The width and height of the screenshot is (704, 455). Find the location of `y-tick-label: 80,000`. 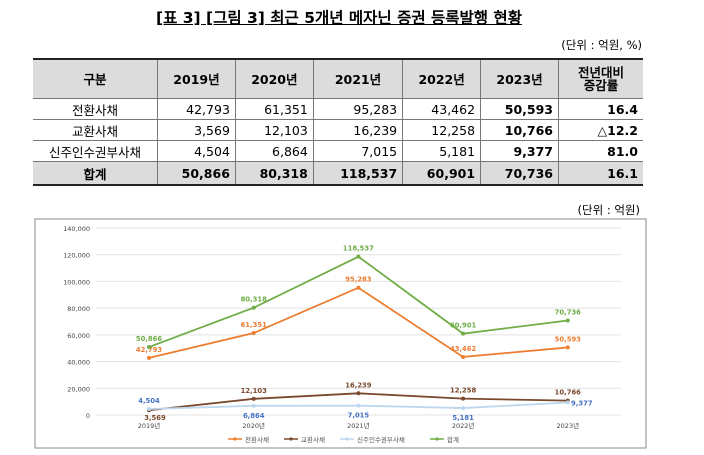

y-tick-label: 80,000 is located at coordinates (78, 309).